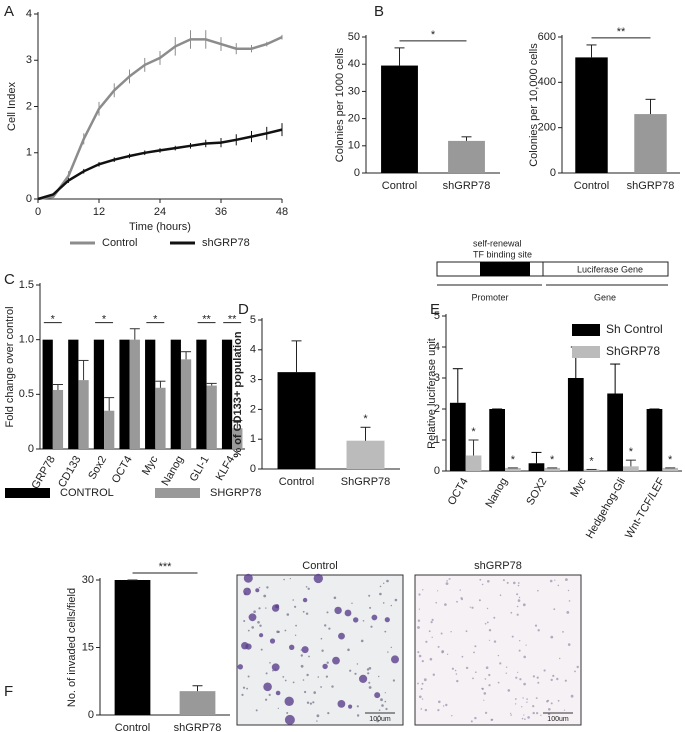 The image size is (685, 732). I want to click on y-tick-label: 0.5, so click(26, 394).